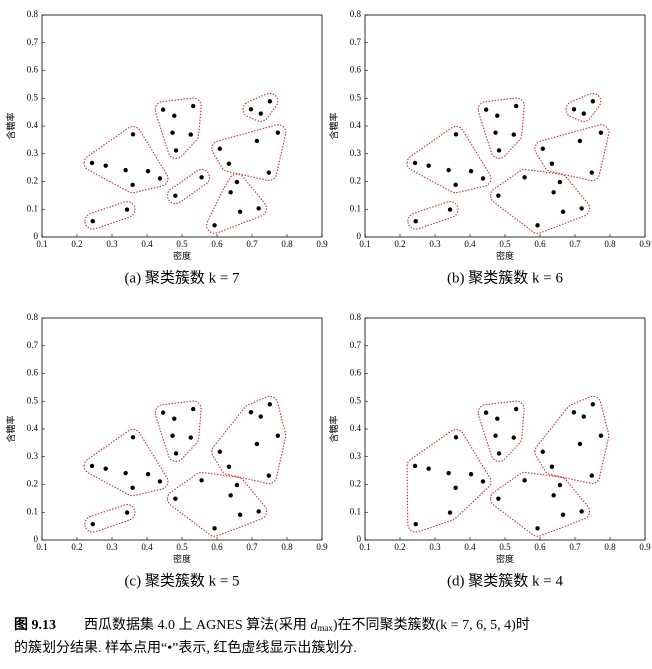 The height and width of the screenshot is (669, 652). Describe the element at coordinates (355, 181) in the screenshot. I see `y-tick-label: 0.2` at that location.